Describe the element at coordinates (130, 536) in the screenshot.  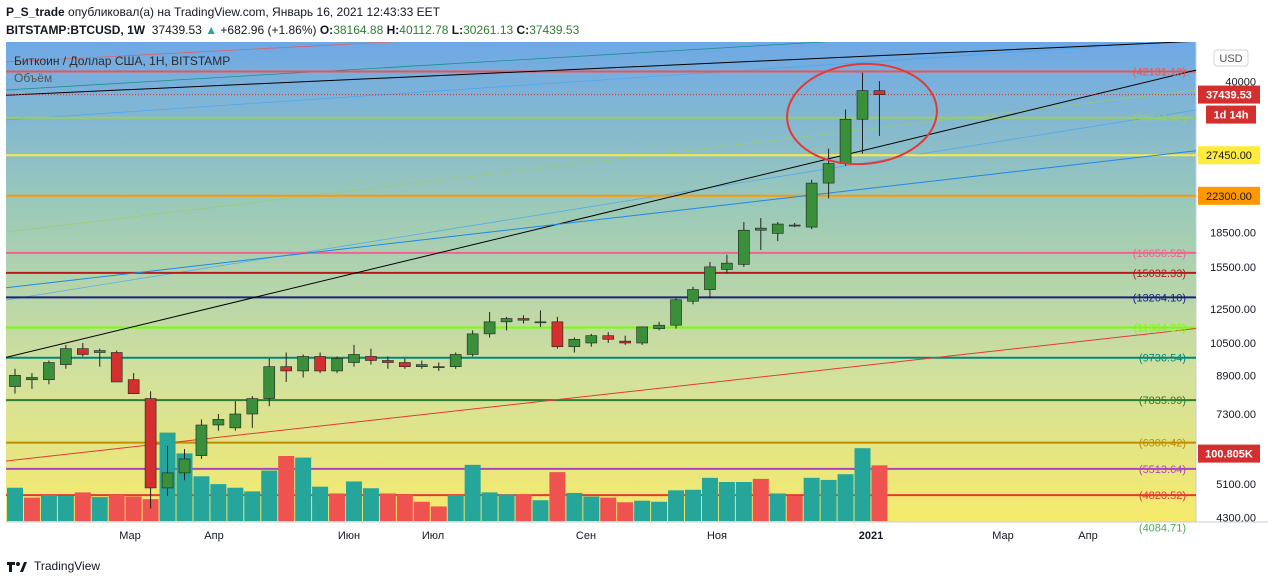
I see `x-tick-label: Мар` at that location.